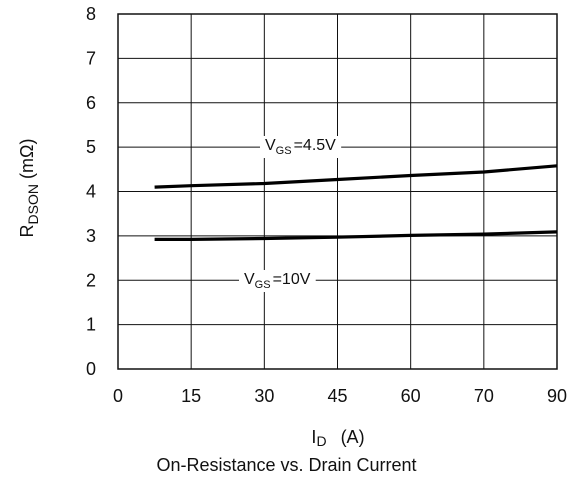 The width and height of the screenshot is (573, 485). I want to click on y-tick-label: 4, so click(91, 192).